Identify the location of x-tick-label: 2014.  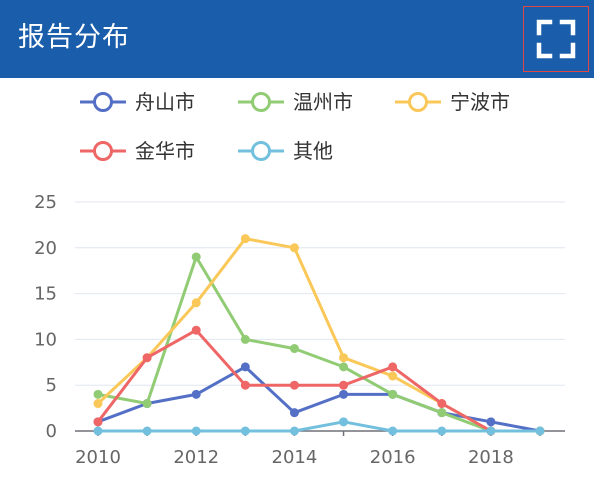
(295, 457).